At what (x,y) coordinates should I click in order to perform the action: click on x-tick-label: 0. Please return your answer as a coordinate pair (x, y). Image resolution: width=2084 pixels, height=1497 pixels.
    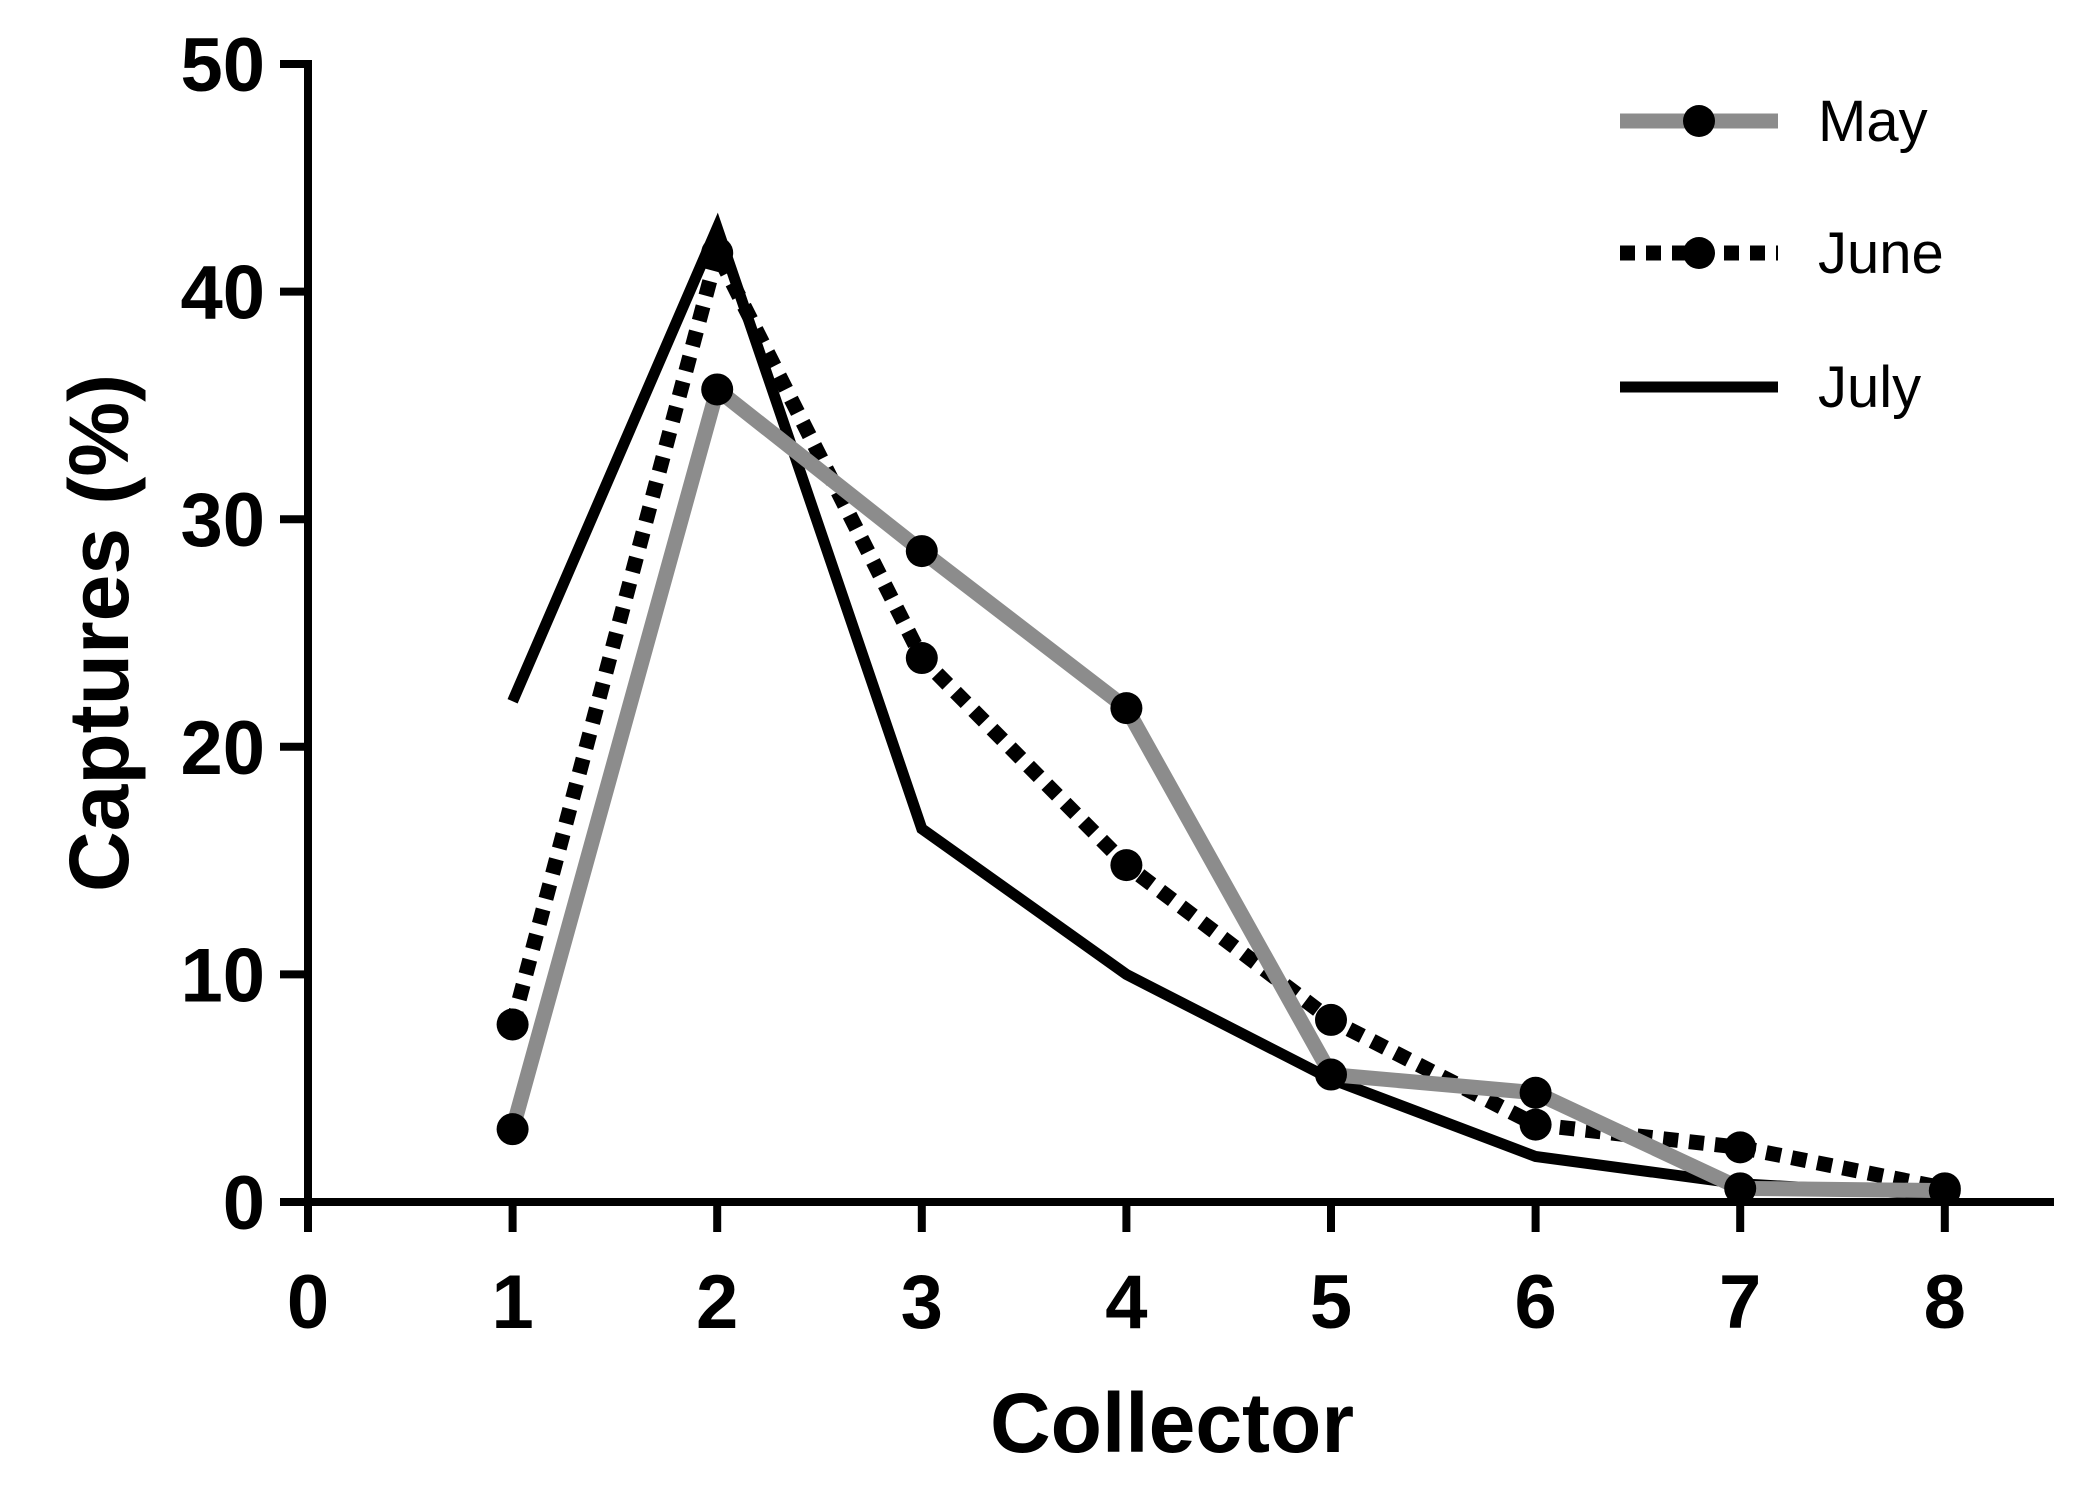
    Looking at the image, I should click on (308, 1302).